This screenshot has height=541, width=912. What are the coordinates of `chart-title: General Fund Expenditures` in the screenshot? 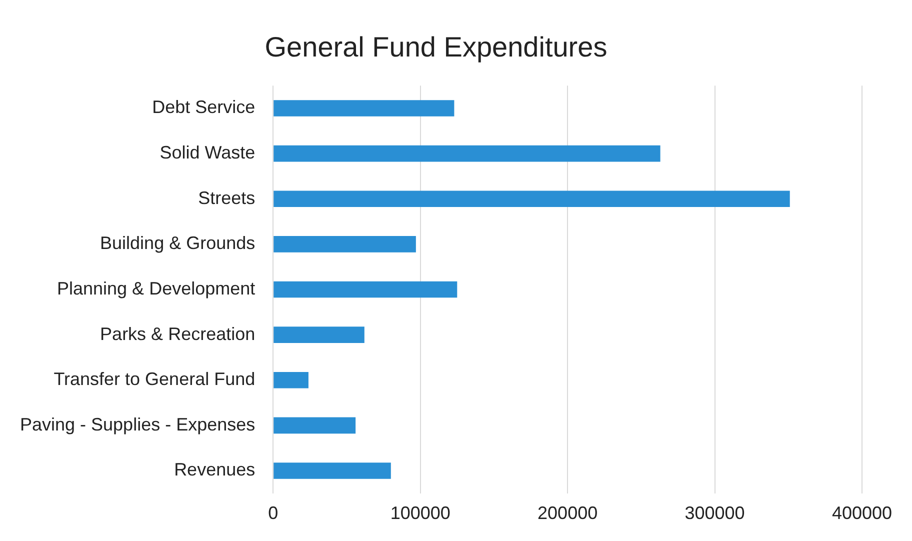 It's located at (436, 47).